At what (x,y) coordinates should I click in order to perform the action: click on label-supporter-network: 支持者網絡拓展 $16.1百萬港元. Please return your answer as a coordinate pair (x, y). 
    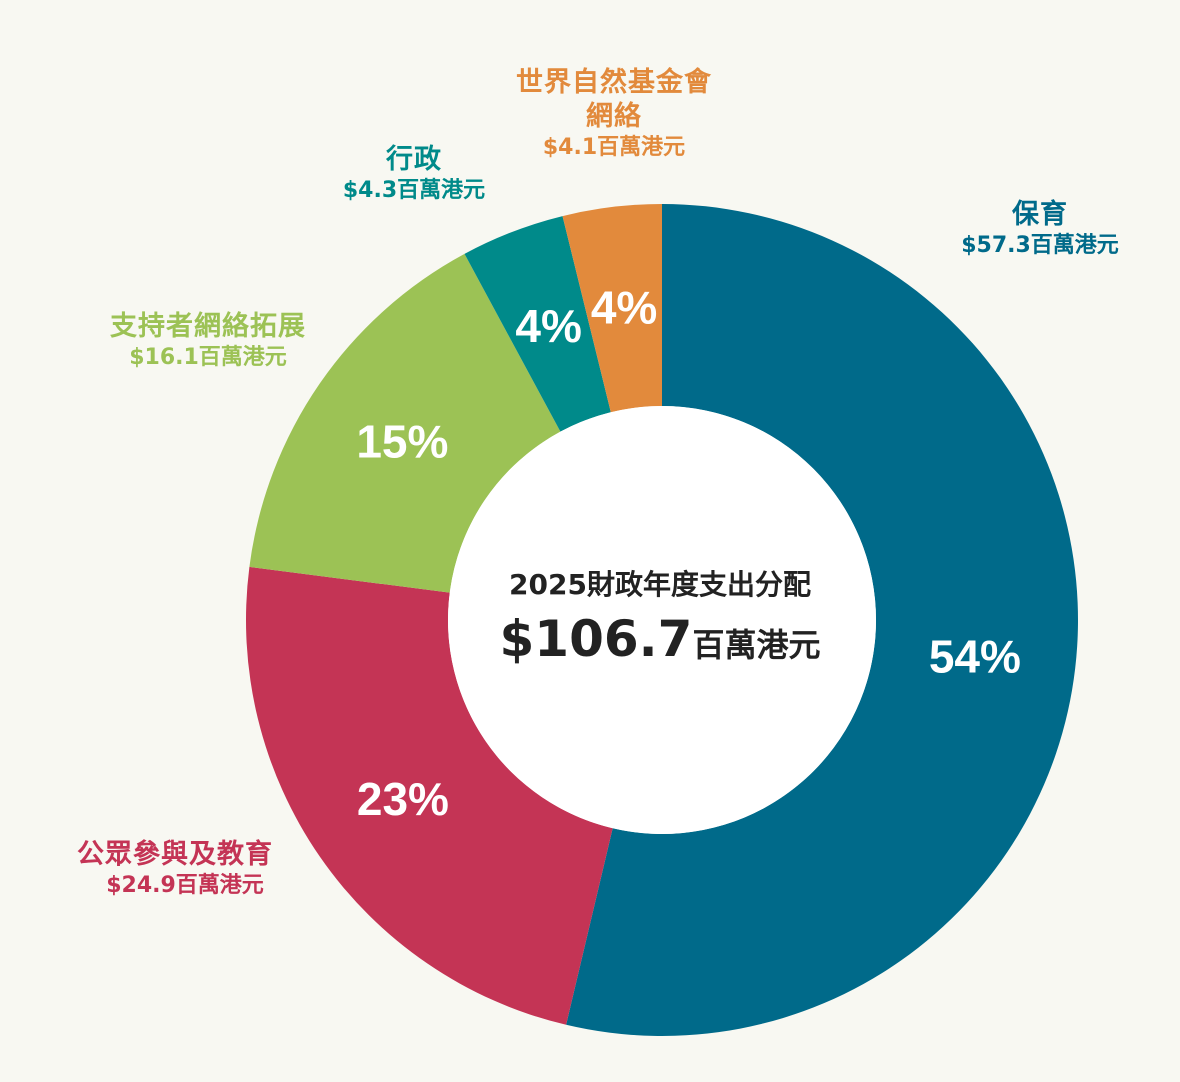
    Looking at the image, I should click on (208, 340).